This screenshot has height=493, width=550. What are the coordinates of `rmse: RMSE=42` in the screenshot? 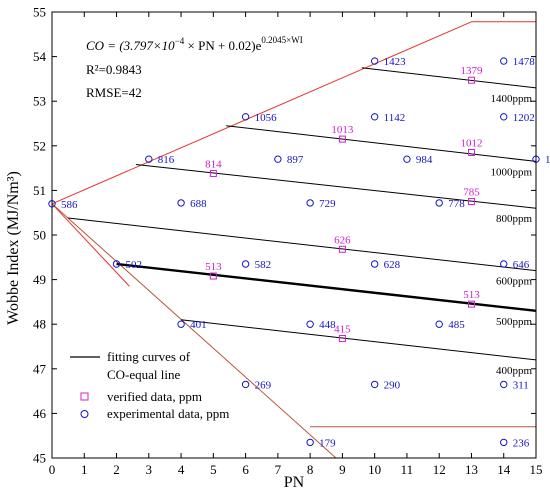 It's located at (114, 92).